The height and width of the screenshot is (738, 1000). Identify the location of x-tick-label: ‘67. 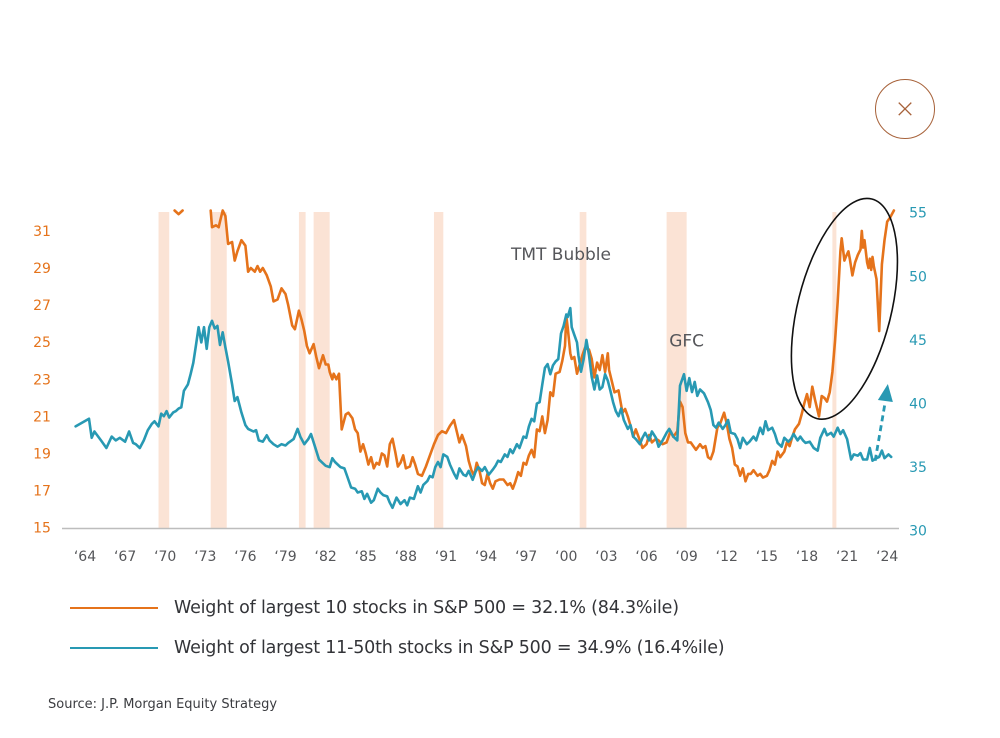
(125, 557).